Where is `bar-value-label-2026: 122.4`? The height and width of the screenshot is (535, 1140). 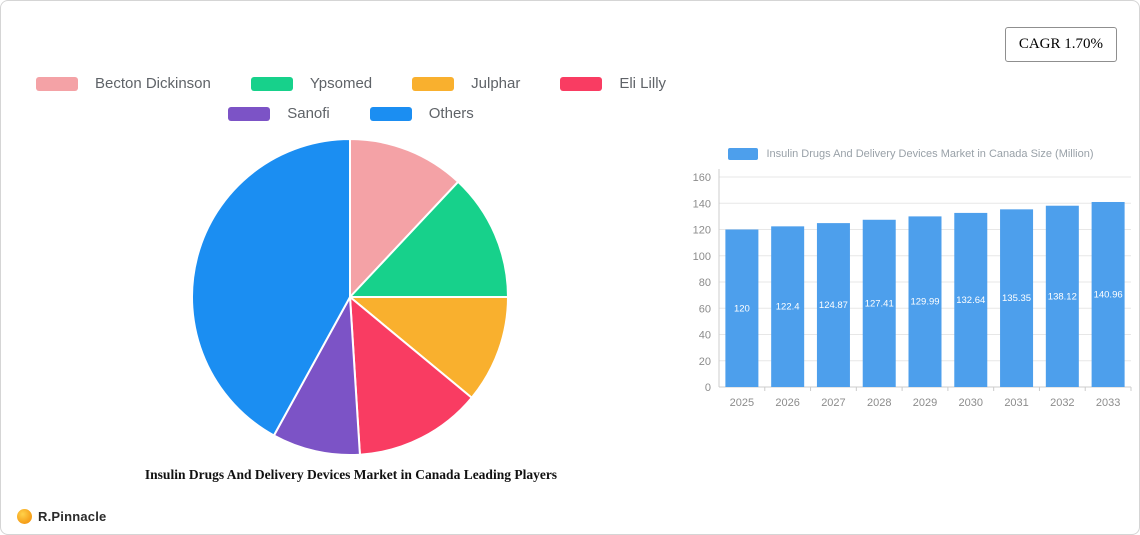 bar-value-label-2026: 122.4 is located at coordinates (788, 307).